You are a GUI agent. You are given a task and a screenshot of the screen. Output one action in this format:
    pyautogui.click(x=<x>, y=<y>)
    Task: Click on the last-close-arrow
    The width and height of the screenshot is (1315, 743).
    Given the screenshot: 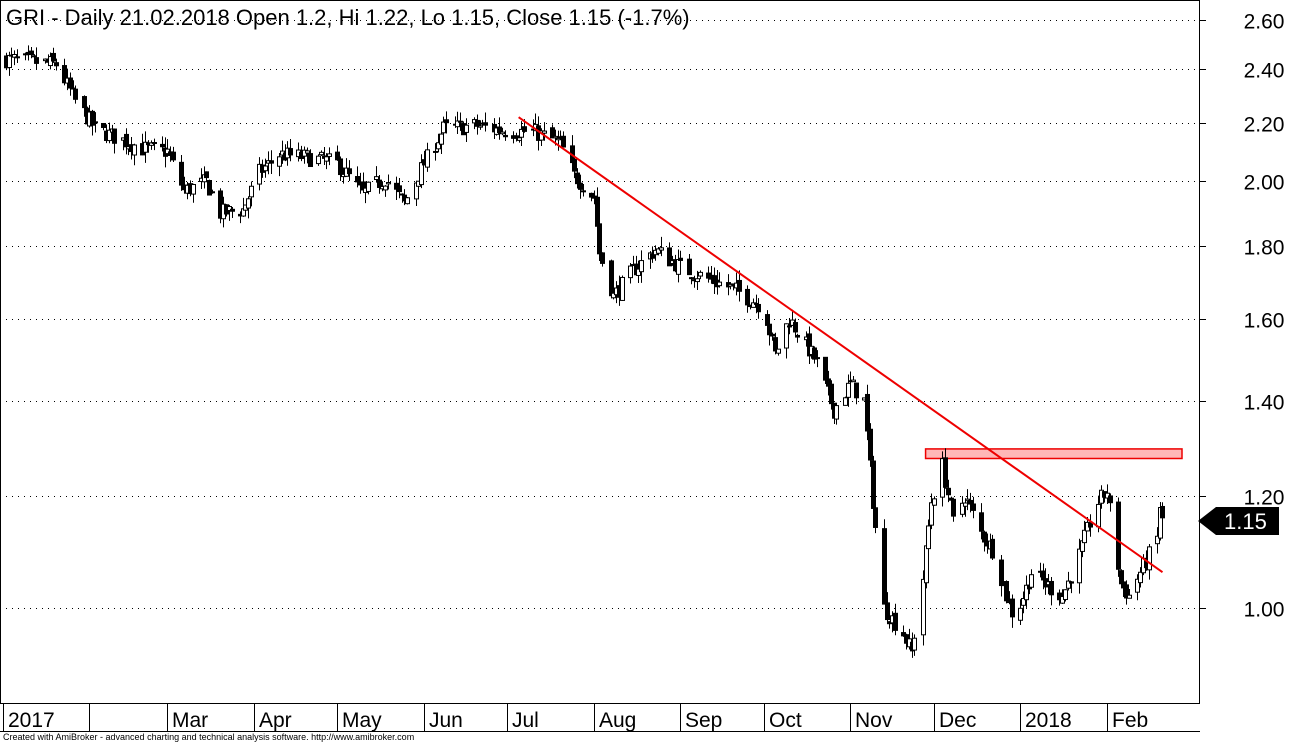 What is the action you would take?
    pyautogui.click(x=1238, y=521)
    